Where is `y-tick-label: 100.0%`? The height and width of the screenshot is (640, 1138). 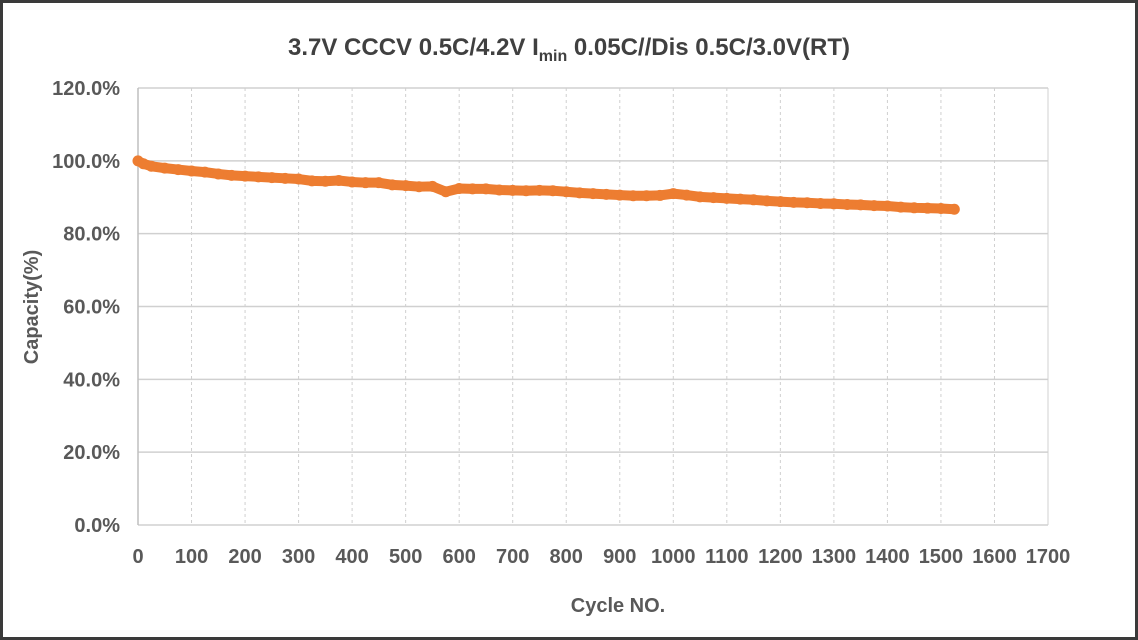
y-tick-label: 100.0% is located at coordinates (86, 162).